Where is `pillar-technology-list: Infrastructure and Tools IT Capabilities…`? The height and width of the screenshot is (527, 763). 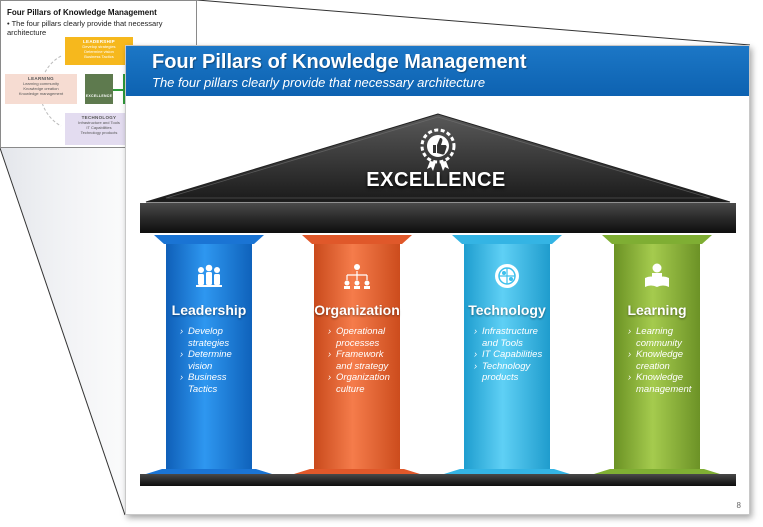
pillar-technology-list: Infrastructure and Tools IT Capabilities… is located at coordinates (513, 355).